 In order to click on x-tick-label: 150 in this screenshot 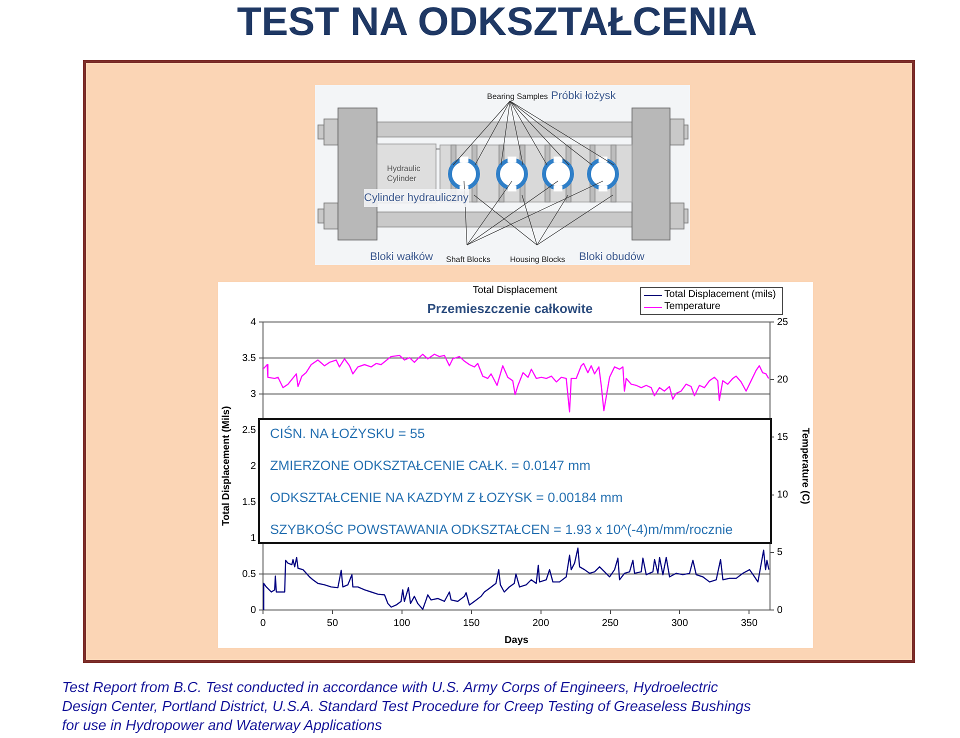, I will do `click(471, 623)`.